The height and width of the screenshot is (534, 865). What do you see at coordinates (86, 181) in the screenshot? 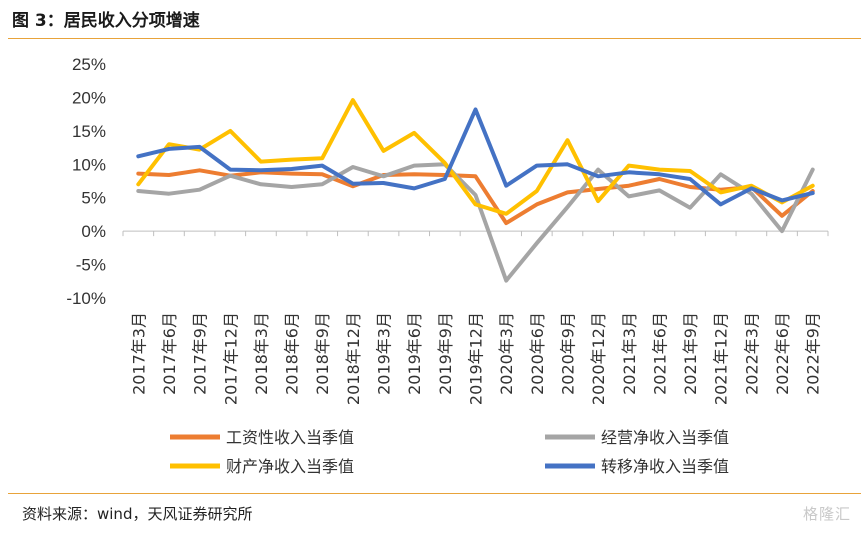
I see `y-axis: -10% -5% 0% 5% 10% 15% 20% 25%` at bounding box center [86, 181].